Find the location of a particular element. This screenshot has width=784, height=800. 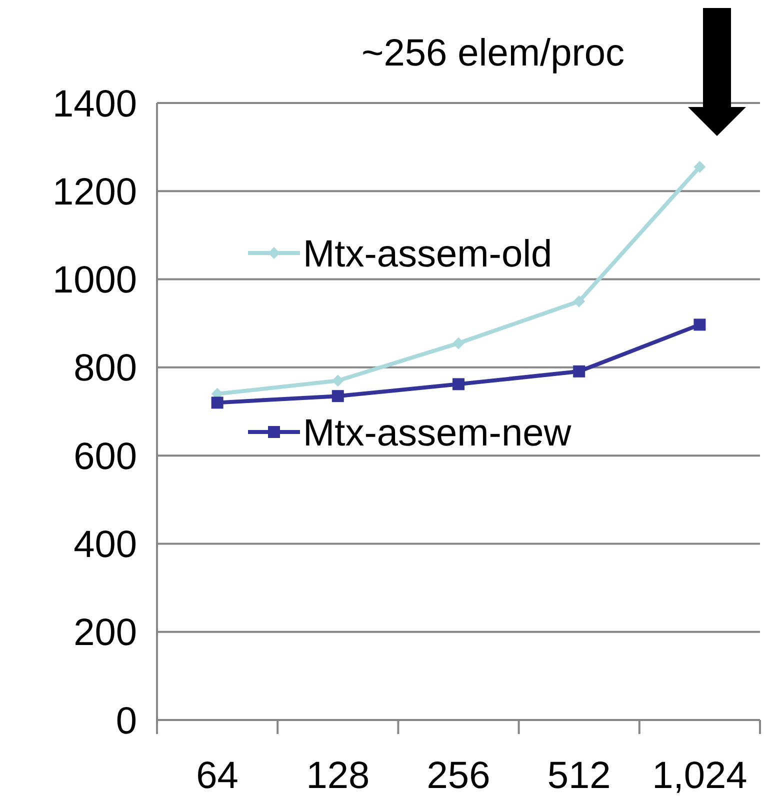

x-tick-label: 1,024 is located at coordinates (700, 776).